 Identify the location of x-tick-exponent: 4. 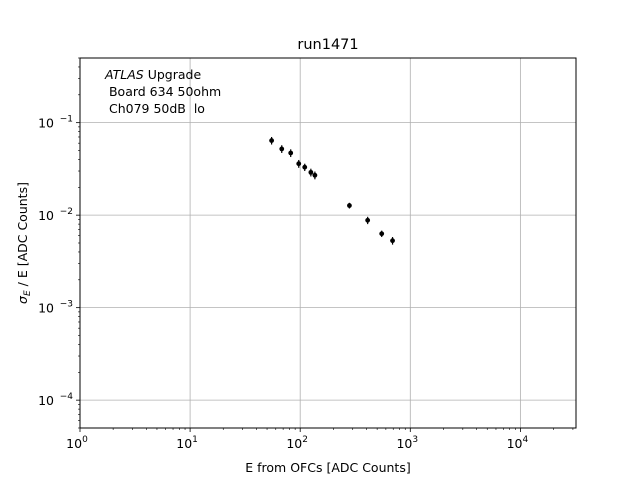
(525, 440).